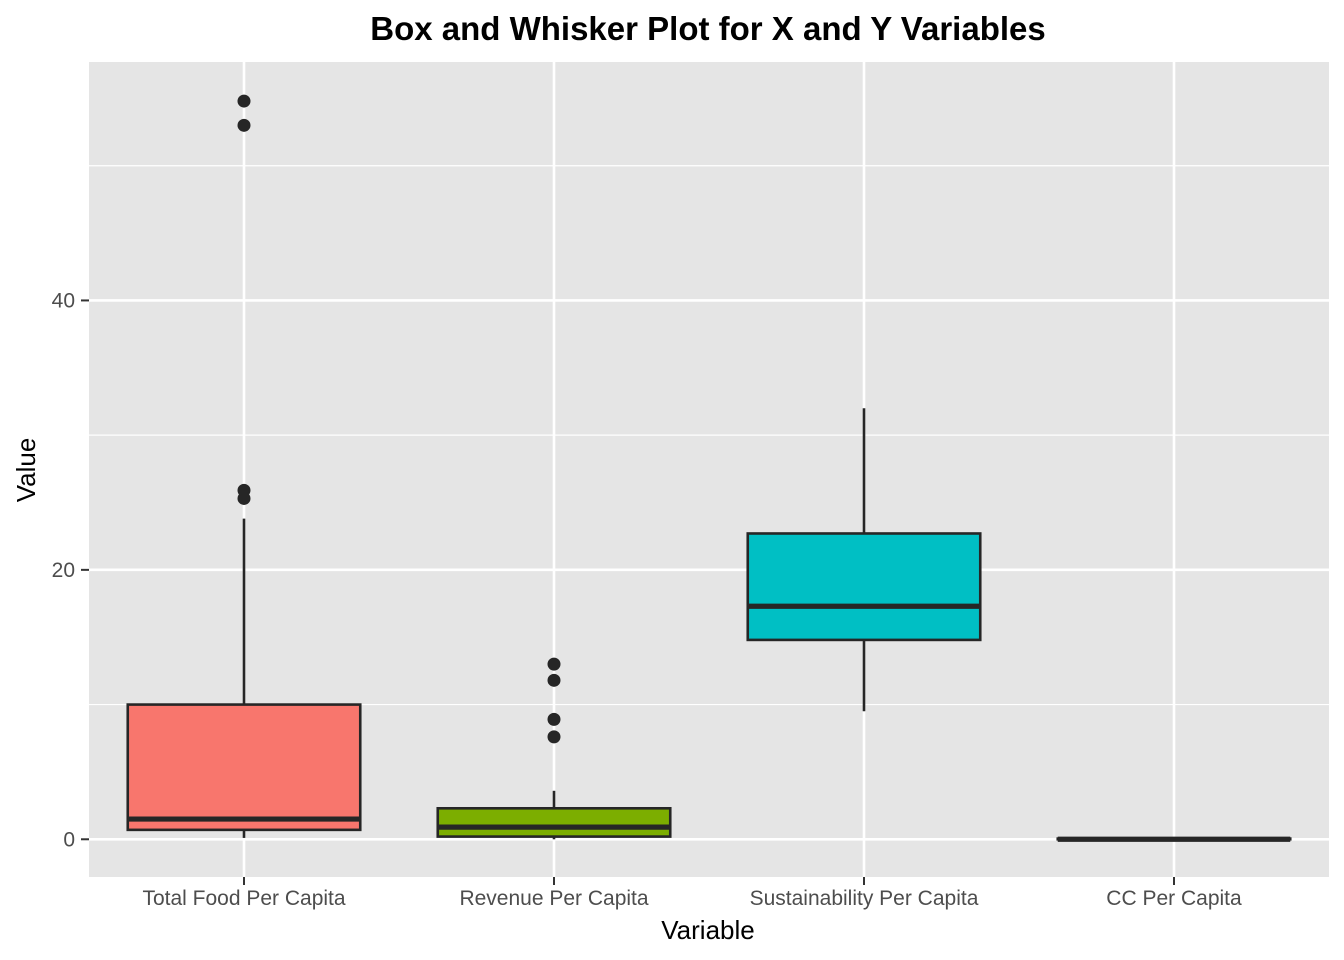  Describe the element at coordinates (69, 839) in the screenshot. I see `y-tick-label-0: 0` at that location.